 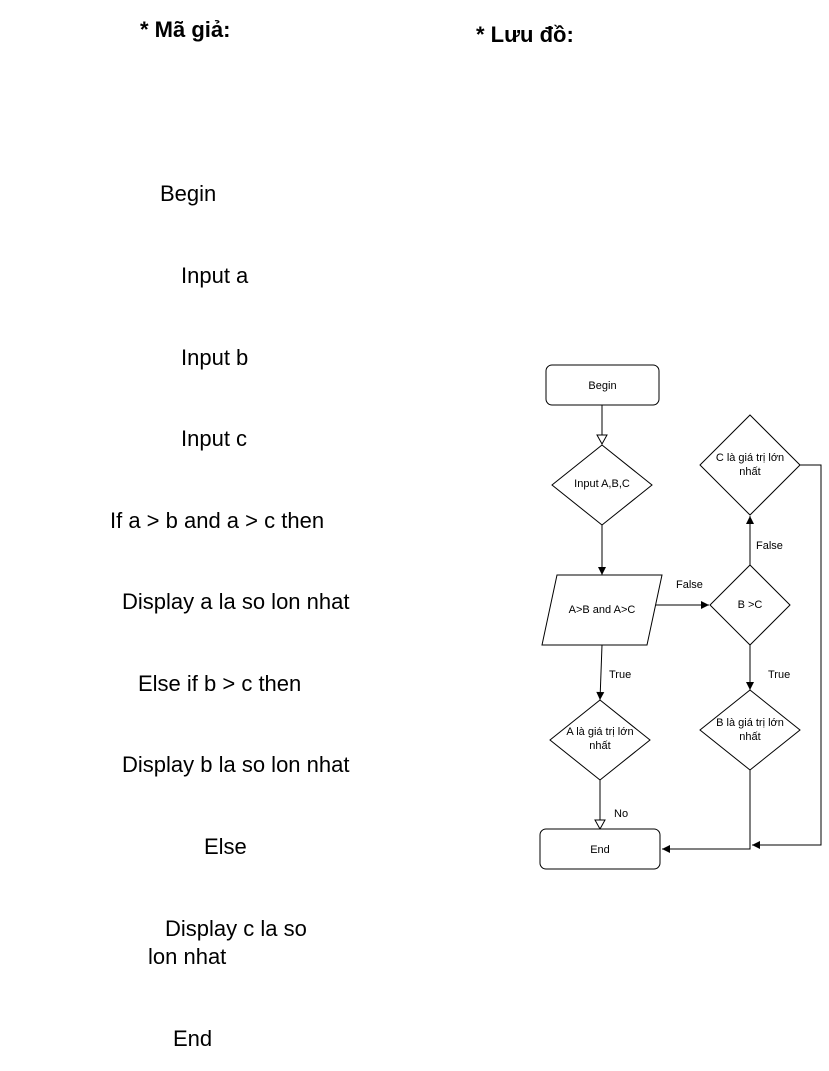 I want to click on node-begin, so click(x=602, y=385).